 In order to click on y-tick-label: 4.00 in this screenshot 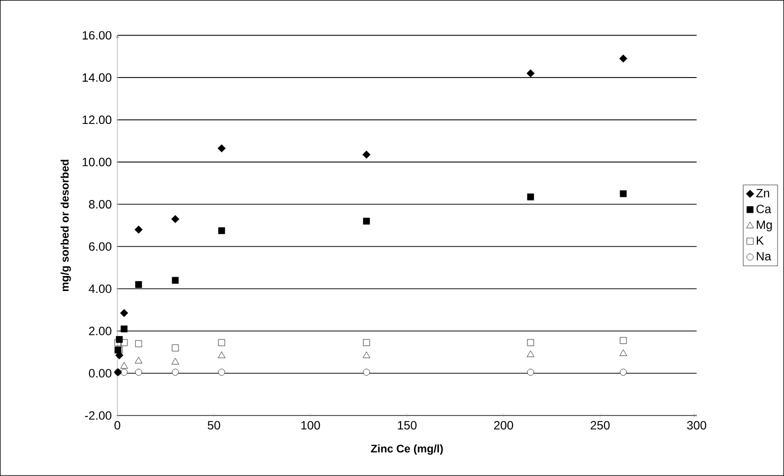, I will do `click(100, 289)`.